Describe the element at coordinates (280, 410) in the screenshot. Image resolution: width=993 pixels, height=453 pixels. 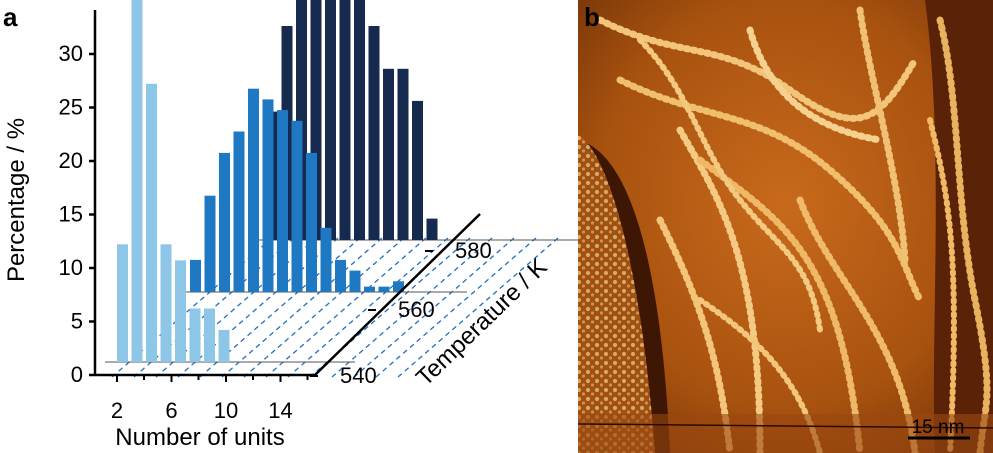
I see `x-tick-label: 14` at that location.